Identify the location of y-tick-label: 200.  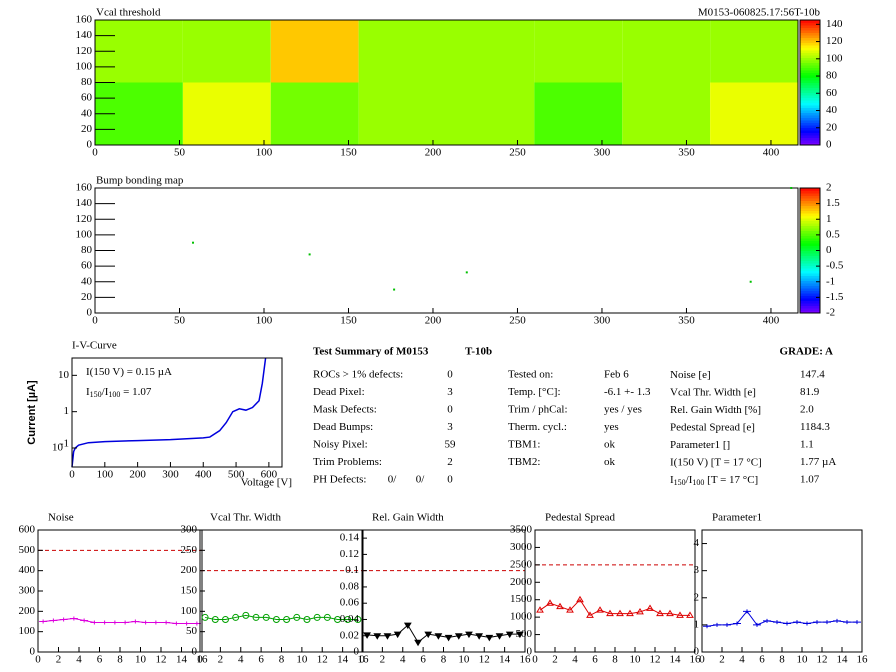
(27, 611).